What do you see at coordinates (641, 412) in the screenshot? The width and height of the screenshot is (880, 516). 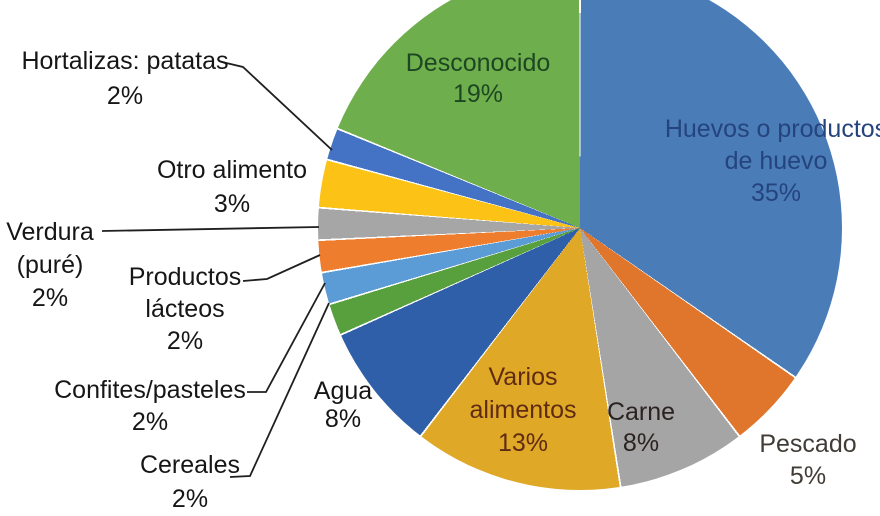 I see `slice-label-text: Carne` at bounding box center [641, 412].